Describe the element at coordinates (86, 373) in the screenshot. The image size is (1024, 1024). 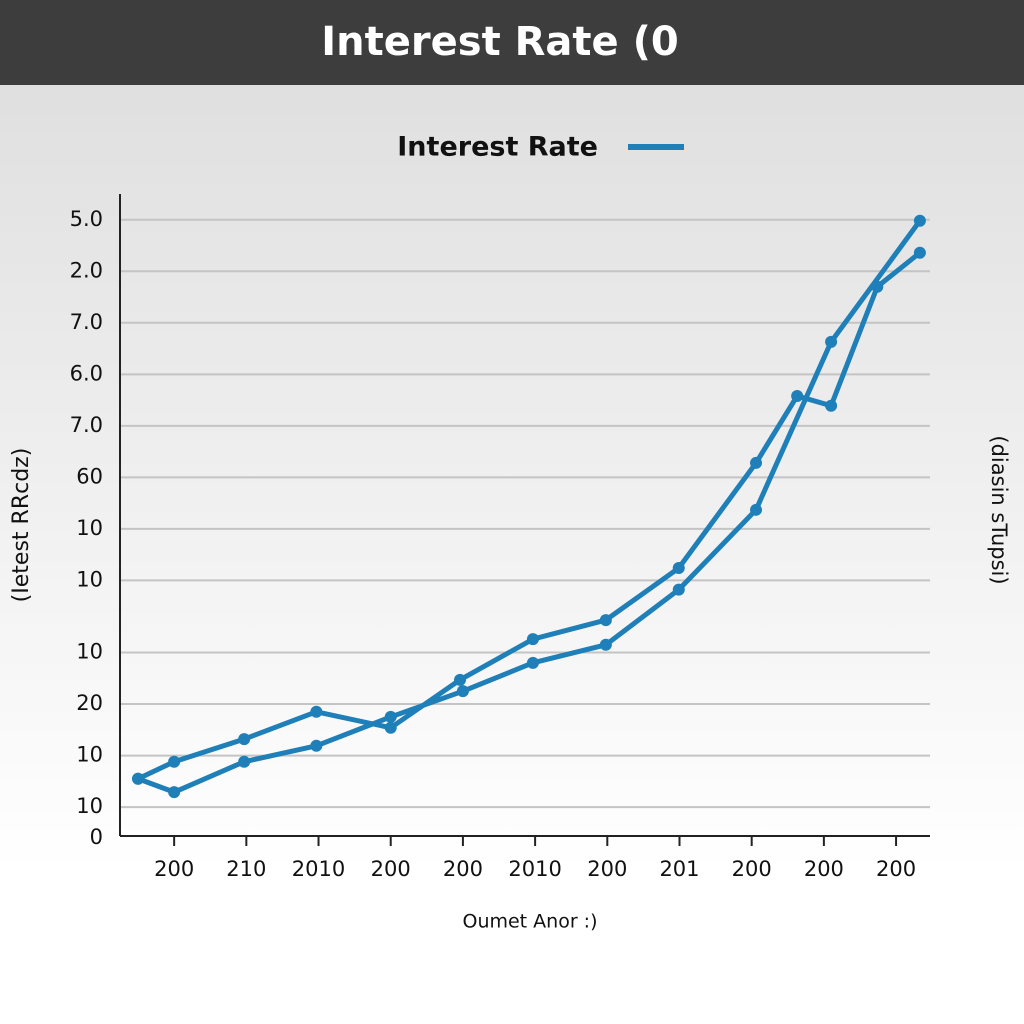
I see `y-tick-label: 6.0` at that location.